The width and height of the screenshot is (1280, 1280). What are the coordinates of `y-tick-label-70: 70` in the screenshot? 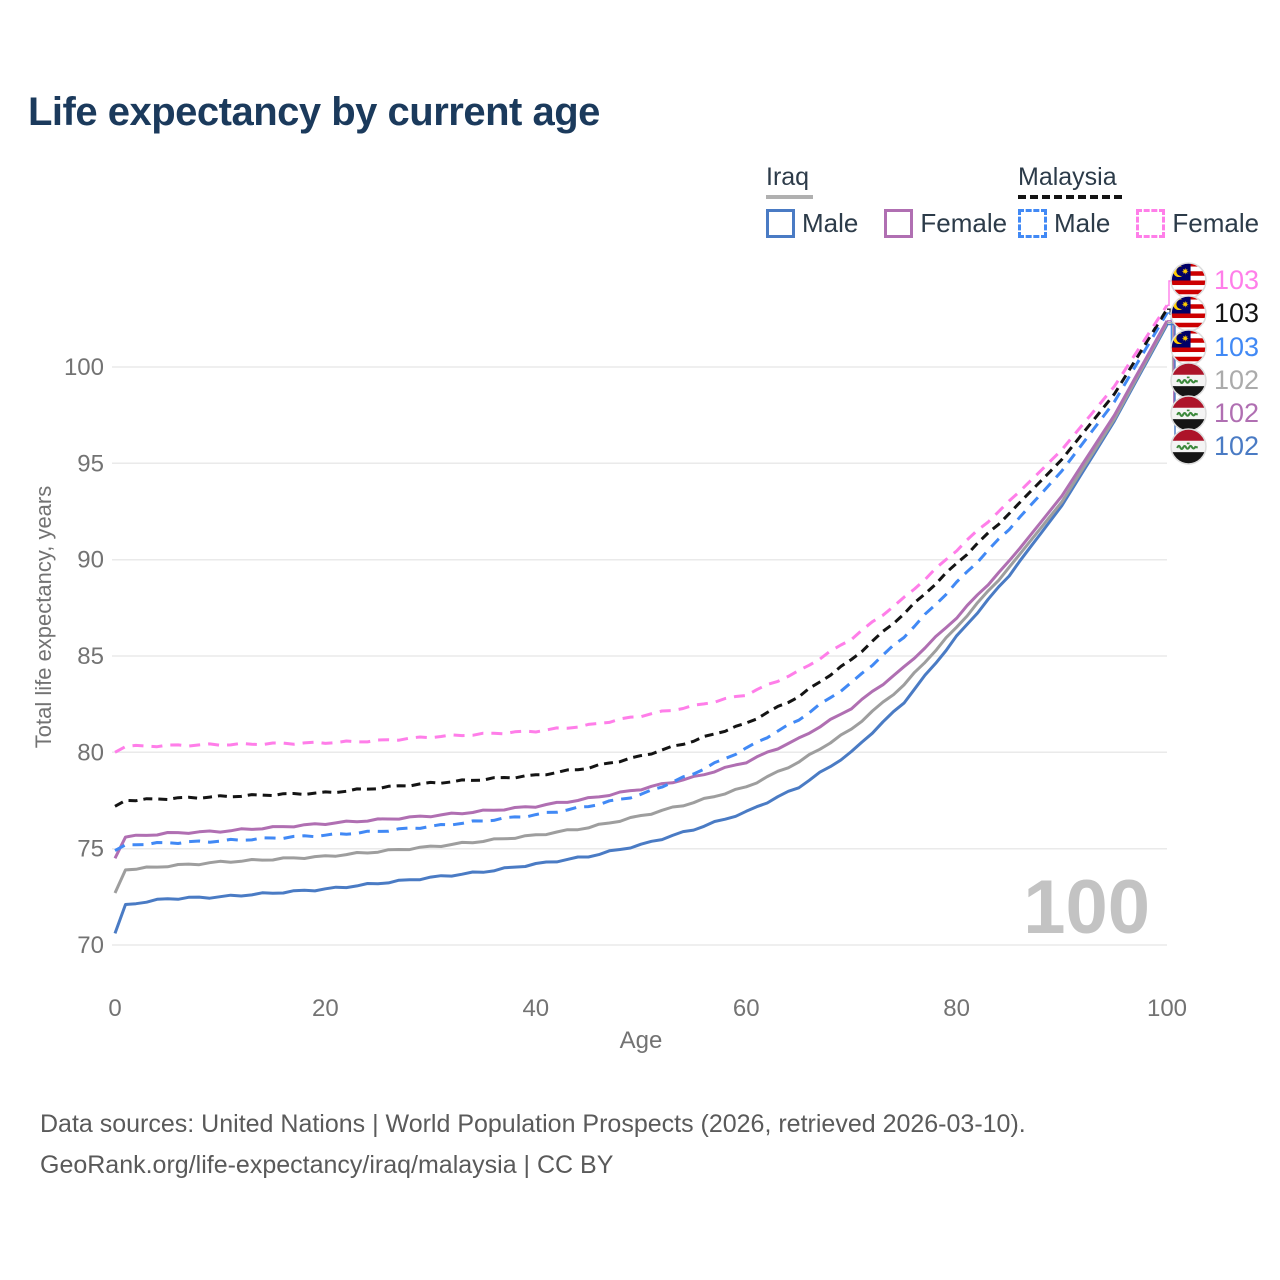 It's located at (90, 945).